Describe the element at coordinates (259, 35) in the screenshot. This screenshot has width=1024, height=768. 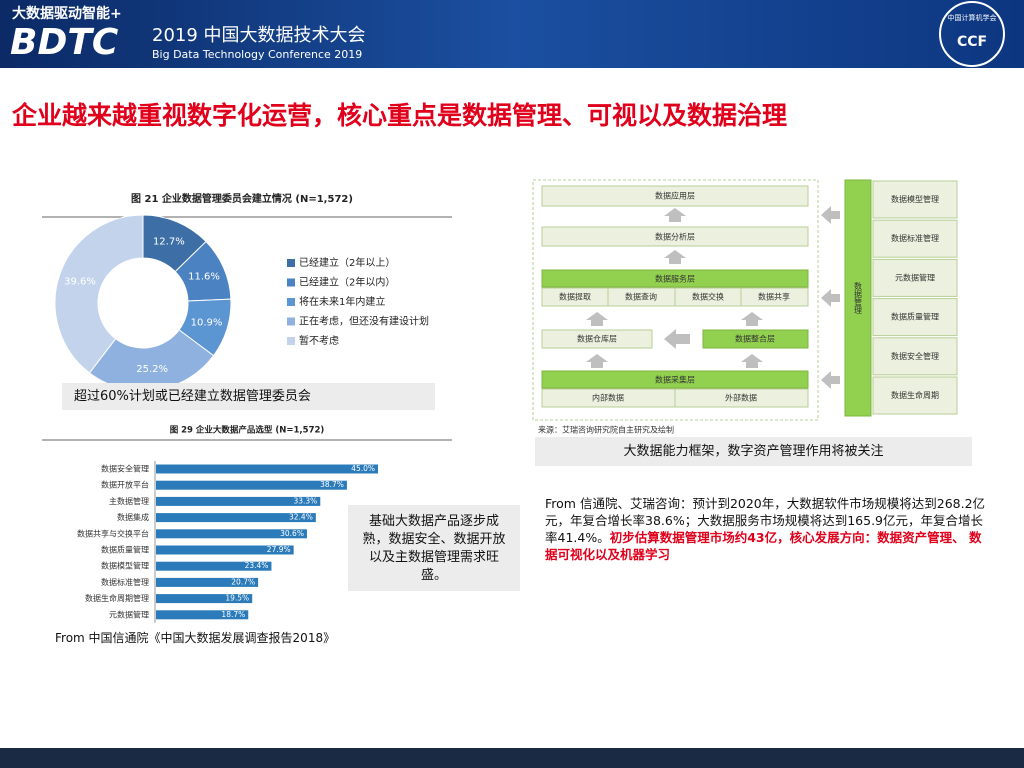
I see `conference: 2019 中国大数据技术大会` at that location.